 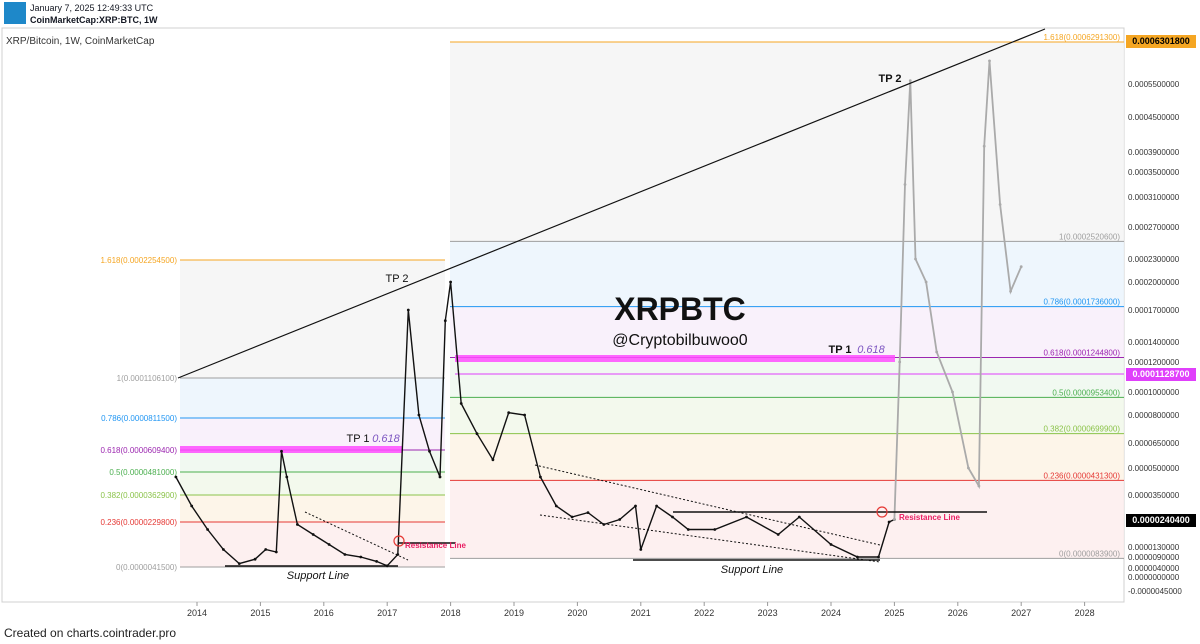 I want to click on y-tick-label: 0.0001700000, so click(x=1154, y=310).